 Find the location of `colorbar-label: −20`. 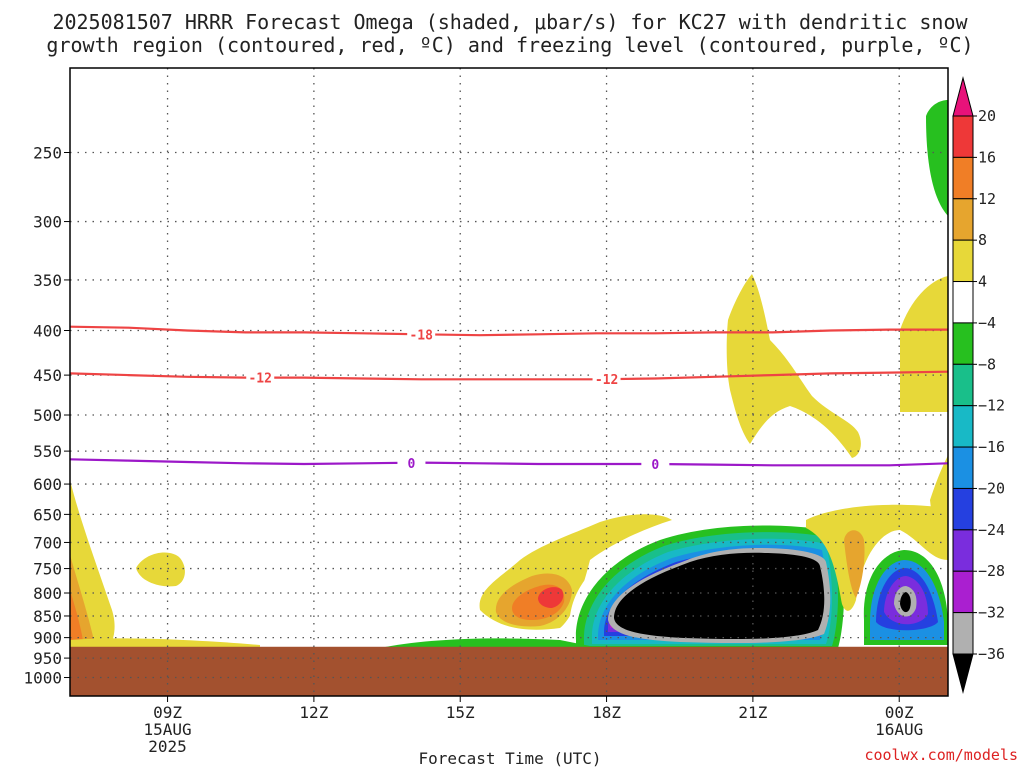

colorbar-label: −20 is located at coordinates (991, 488).